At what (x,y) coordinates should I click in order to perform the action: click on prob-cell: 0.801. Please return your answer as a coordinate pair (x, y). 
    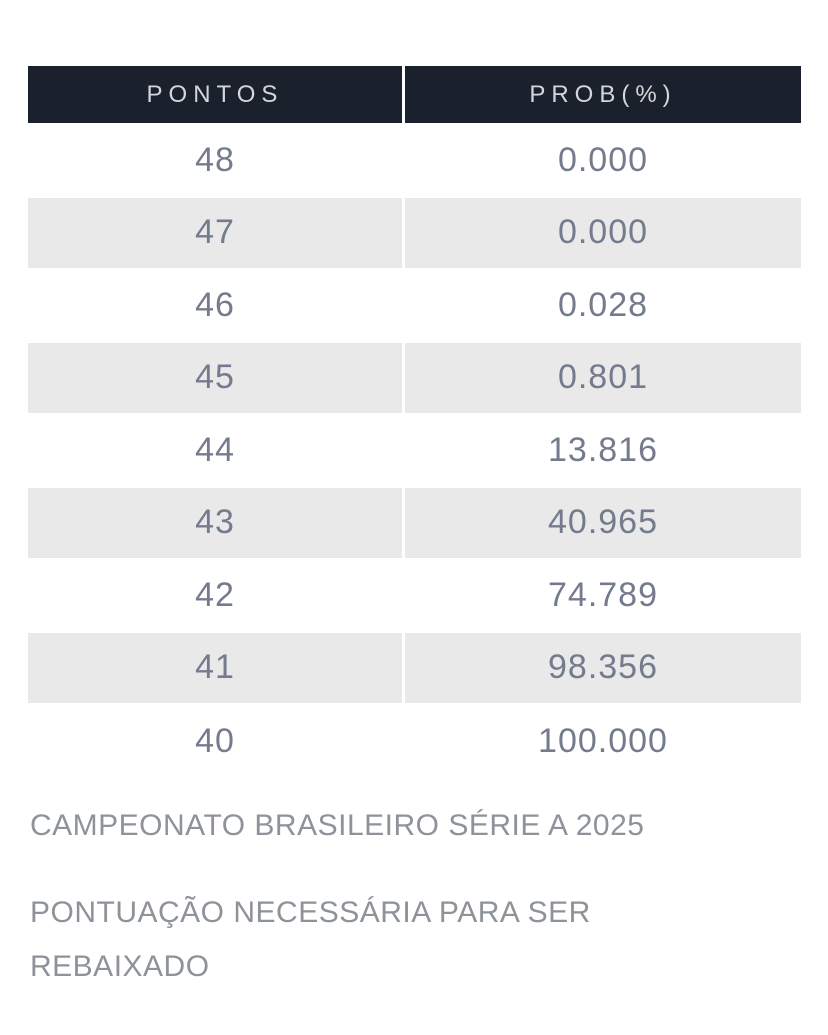
    Looking at the image, I should click on (601, 377).